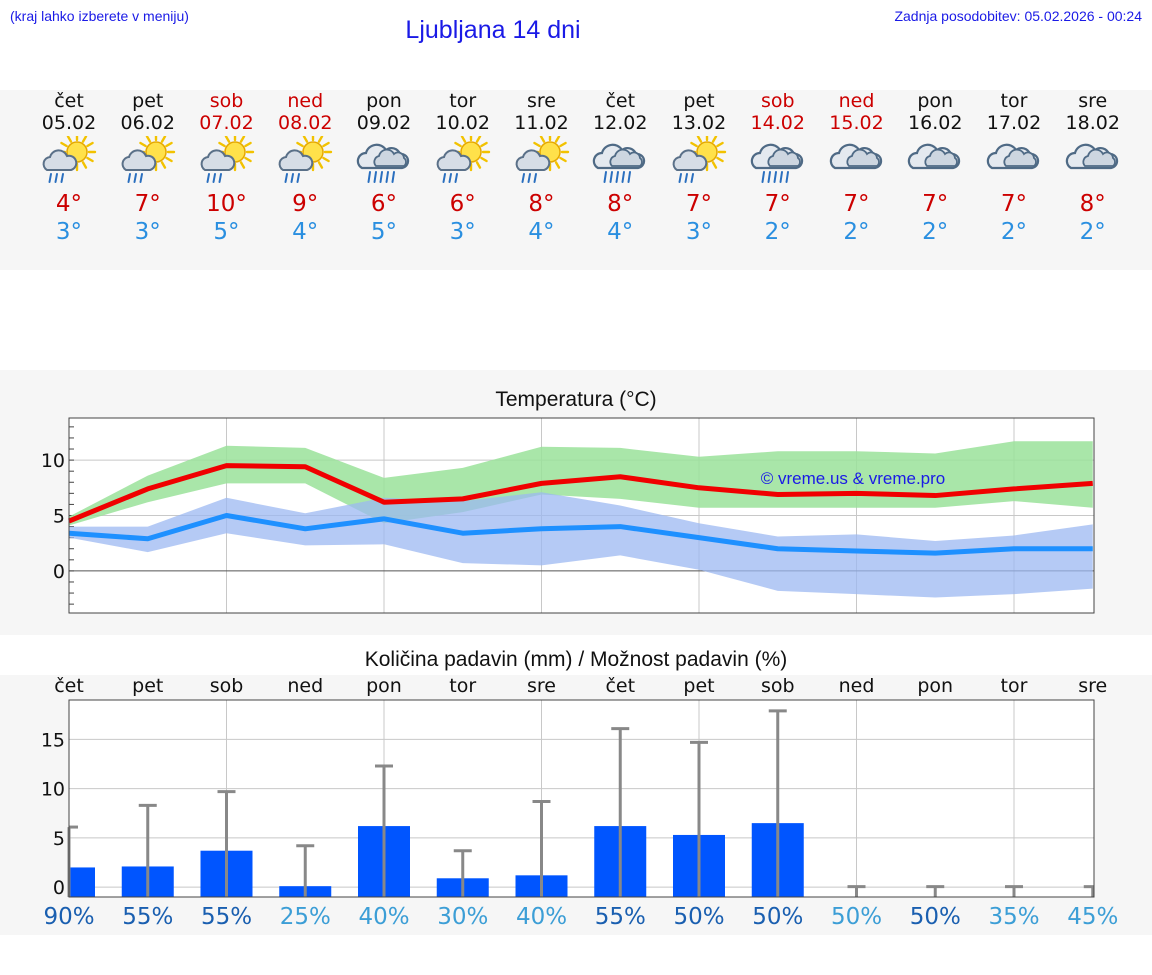  Describe the element at coordinates (1092, 123) in the screenshot. I see `day-date: 18.02` at that location.